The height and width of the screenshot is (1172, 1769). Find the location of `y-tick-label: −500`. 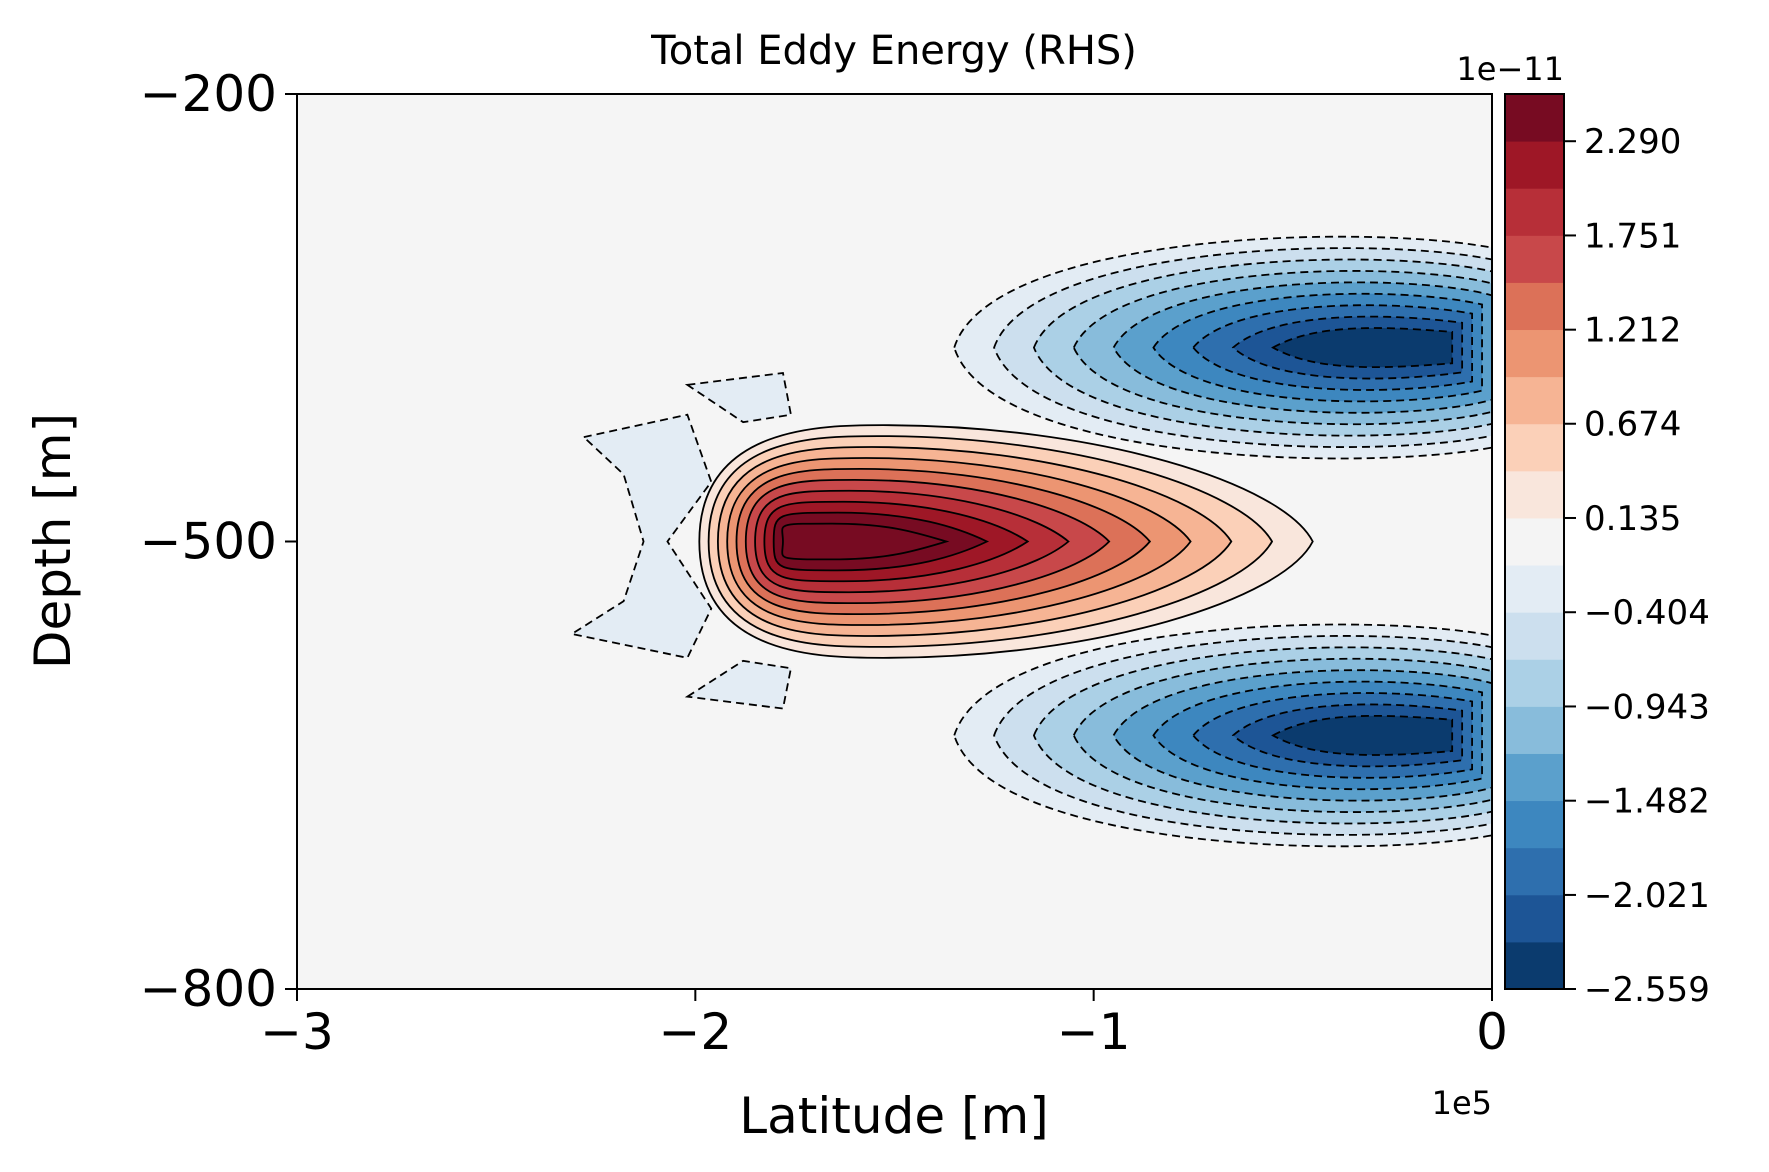

y-tick-label: −500 is located at coordinates (208, 542).